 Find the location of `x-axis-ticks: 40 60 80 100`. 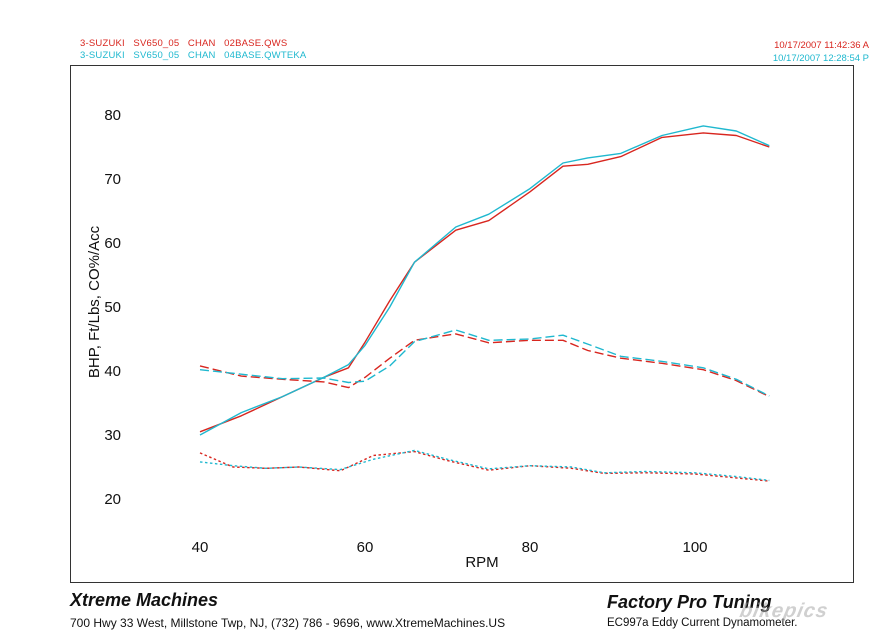

x-axis-ticks: 40 60 80 100 is located at coordinates (450, 547).